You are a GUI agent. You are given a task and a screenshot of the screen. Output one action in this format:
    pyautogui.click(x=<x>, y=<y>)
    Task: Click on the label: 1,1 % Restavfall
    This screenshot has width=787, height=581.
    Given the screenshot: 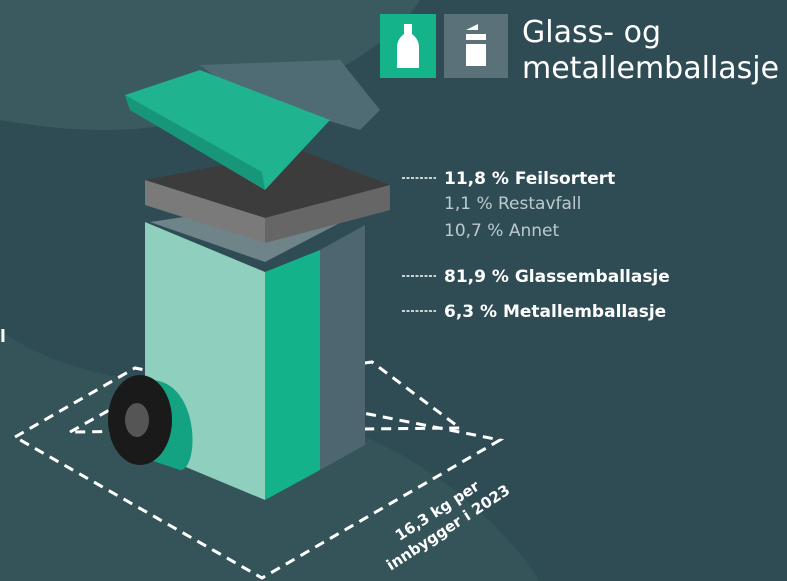 What is the action you would take?
    pyautogui.click(x=512, y=204)
    